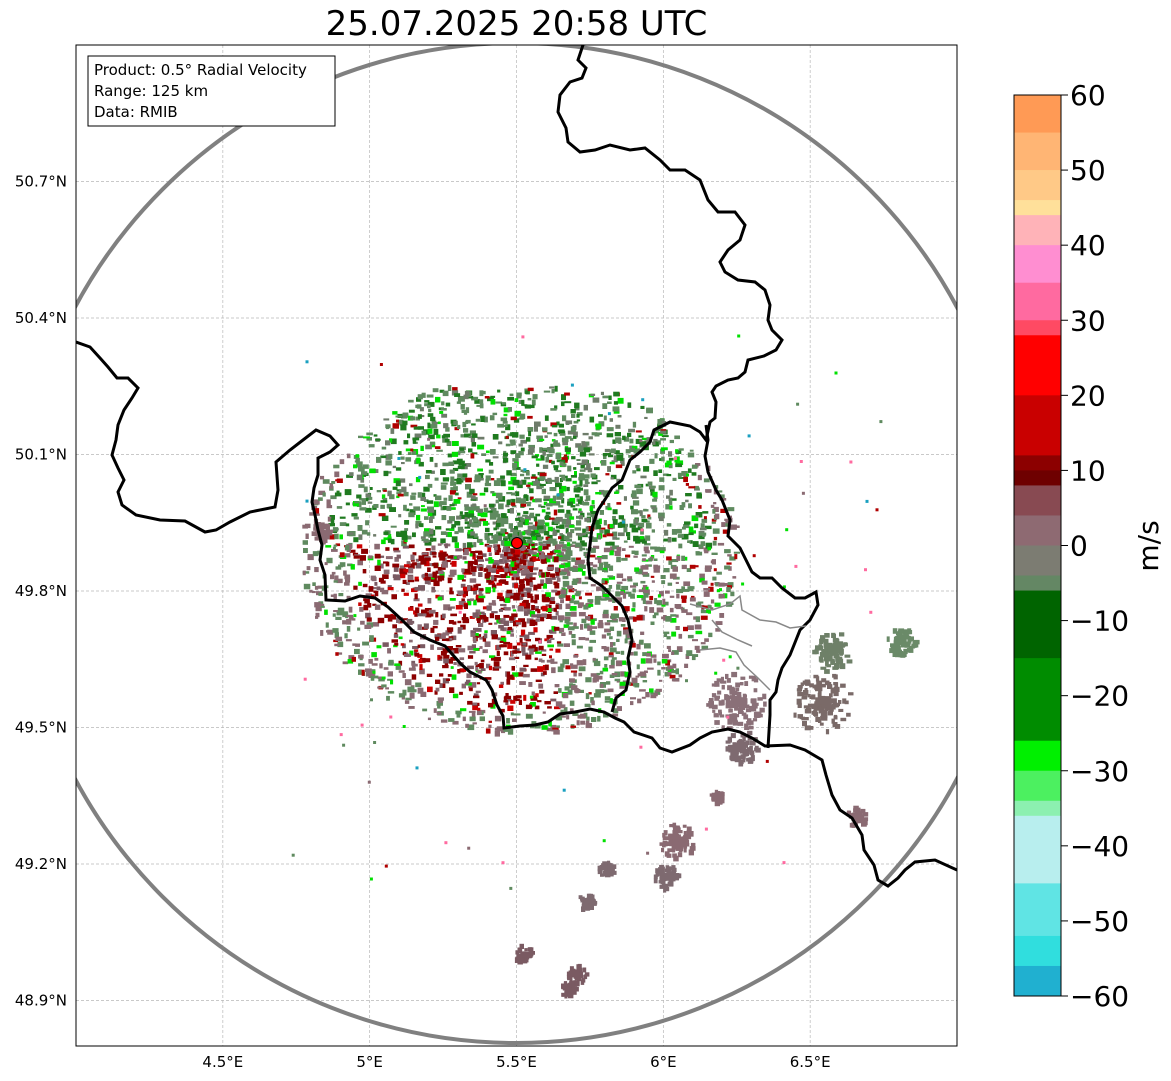 The height and width of the screenshot is (1081, 1171). Describe the element at coordinates (1037, 478) in the screenshot. I see `colorbar-band` at that location.